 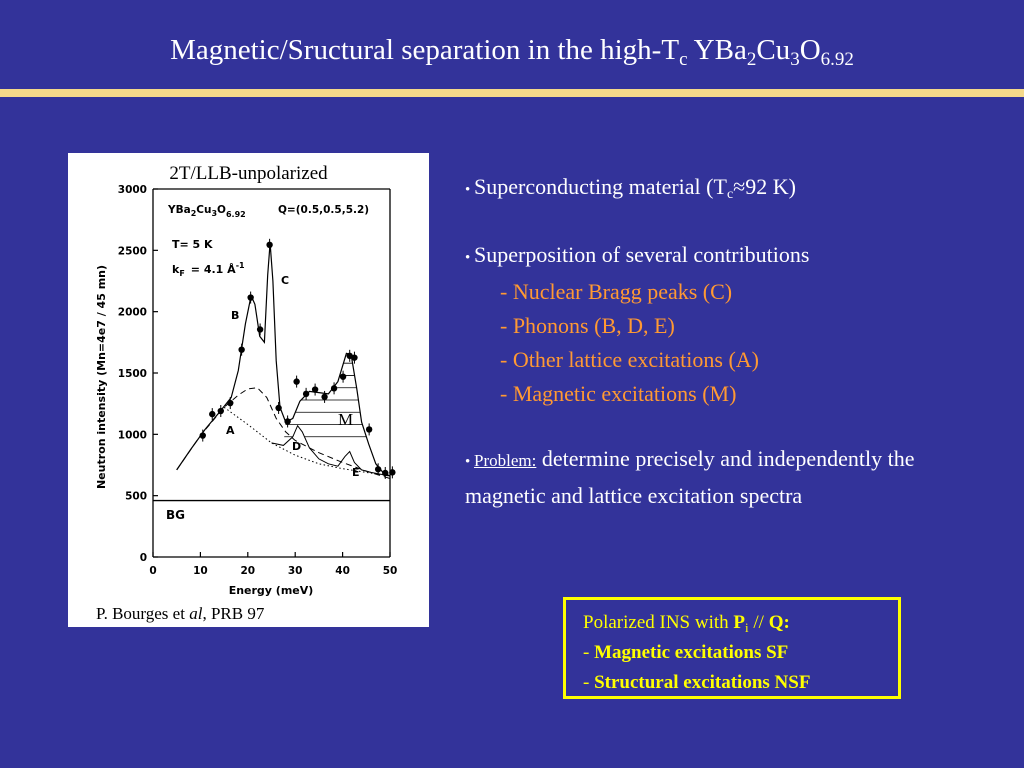 I want to click on contribution-item: - Nuclear Bragg peaks (C), so click(x=616, y=291).